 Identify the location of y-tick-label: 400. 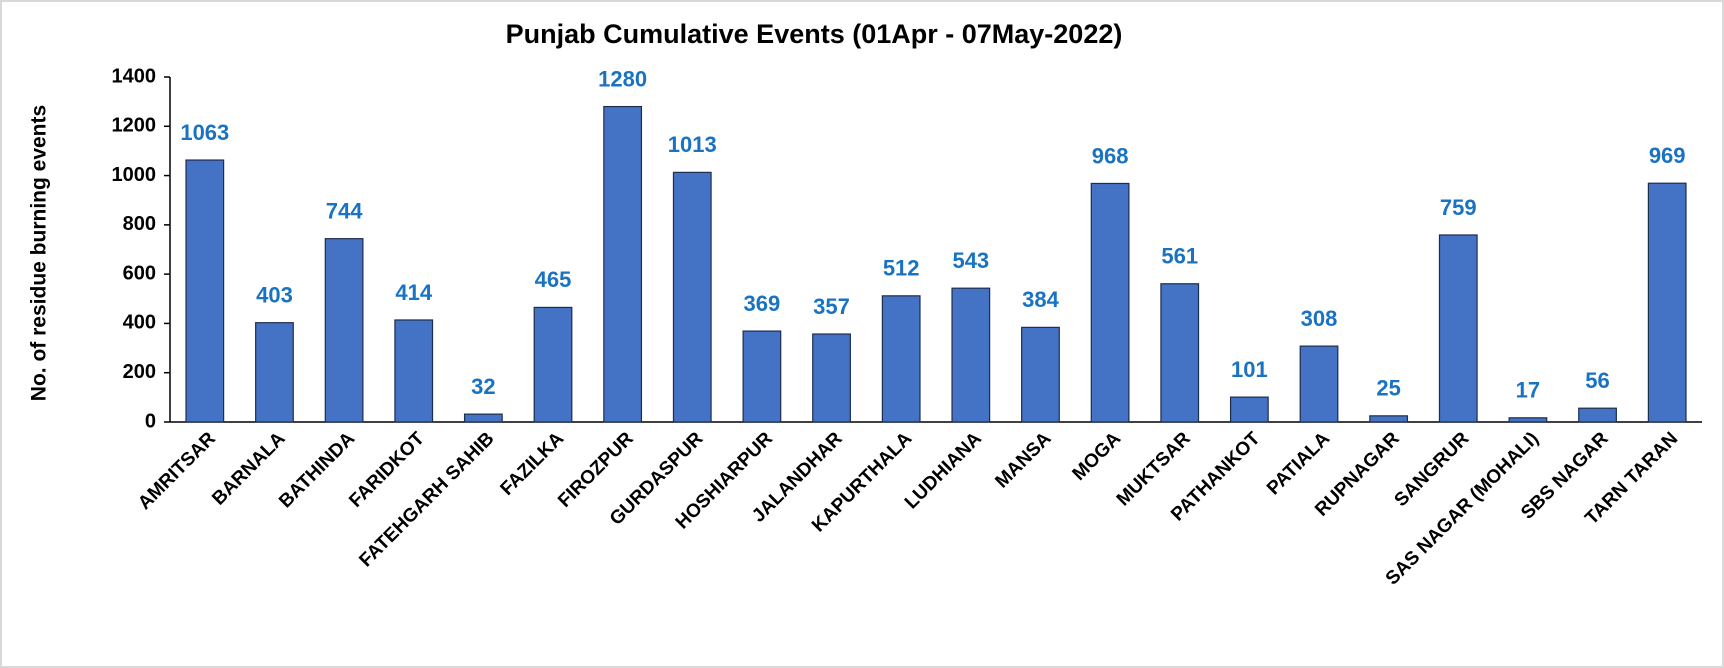
(139, 323).